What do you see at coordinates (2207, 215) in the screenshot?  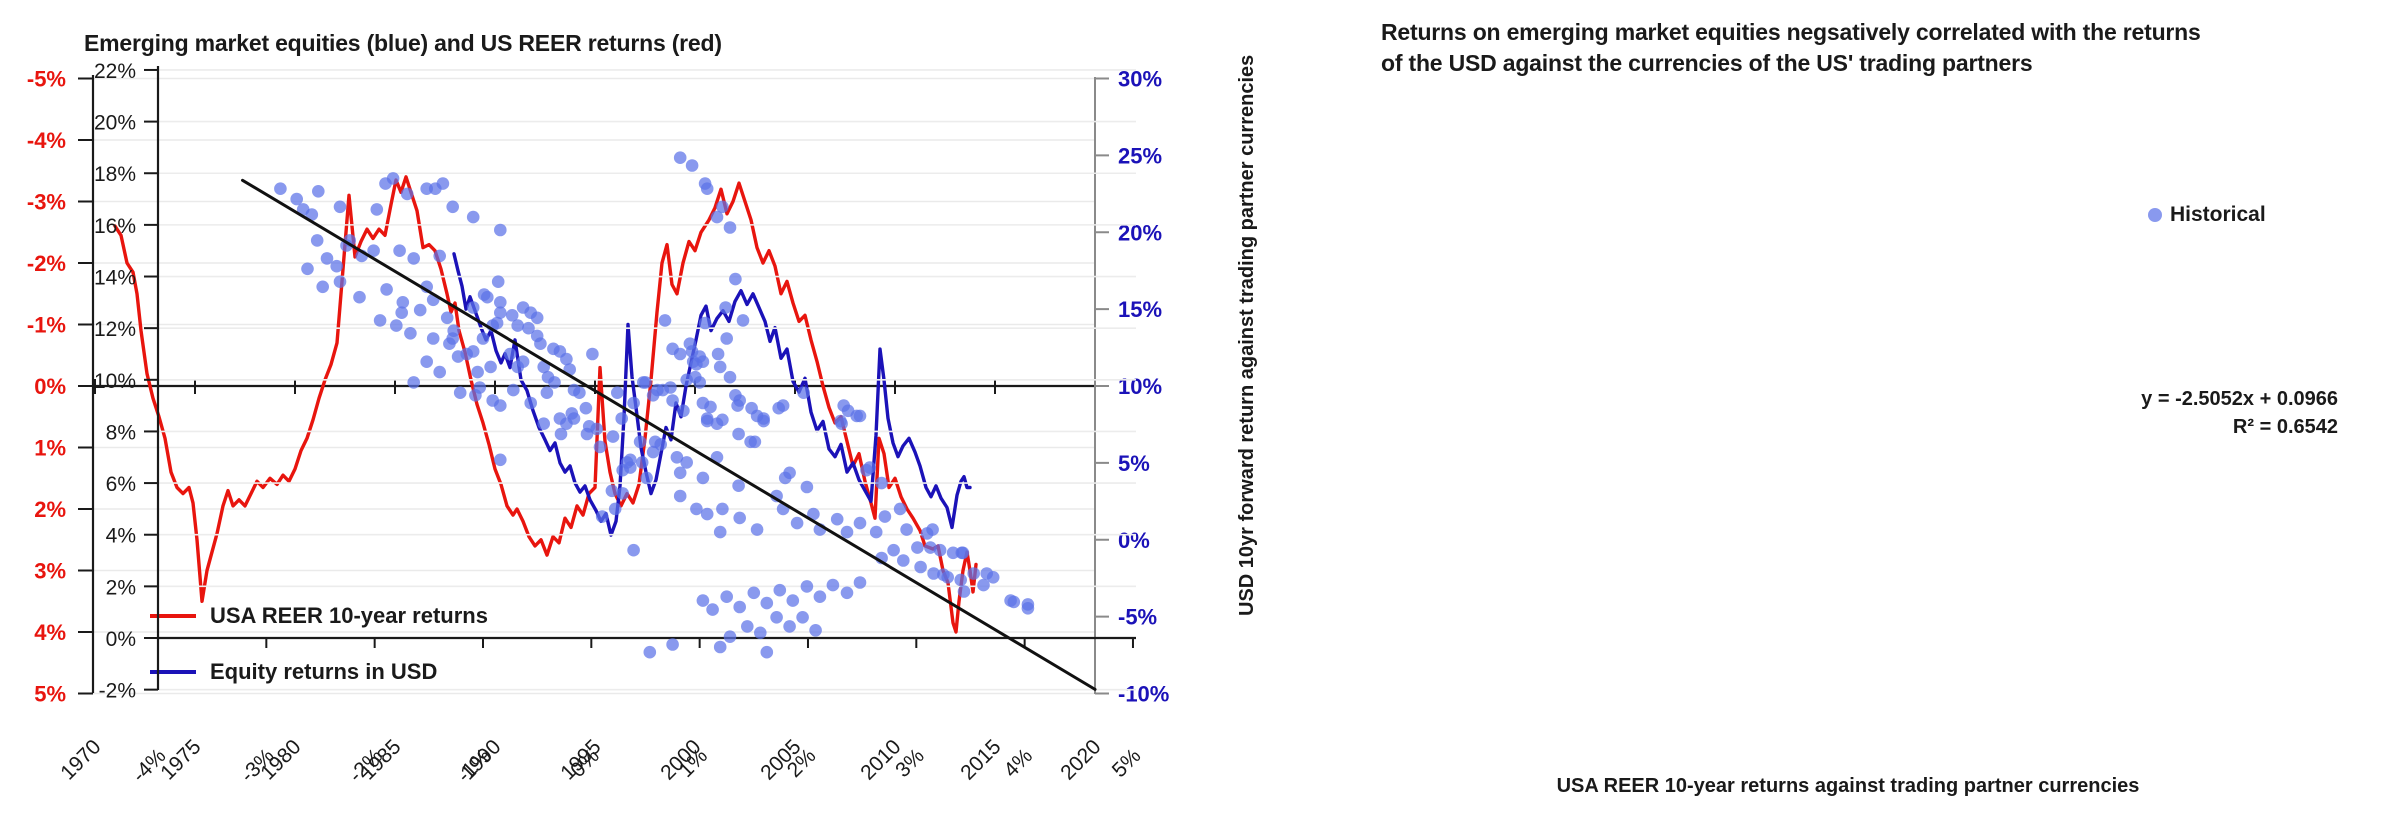 I see `scatter-legend: Historical` at bounding box center [2207, 215].